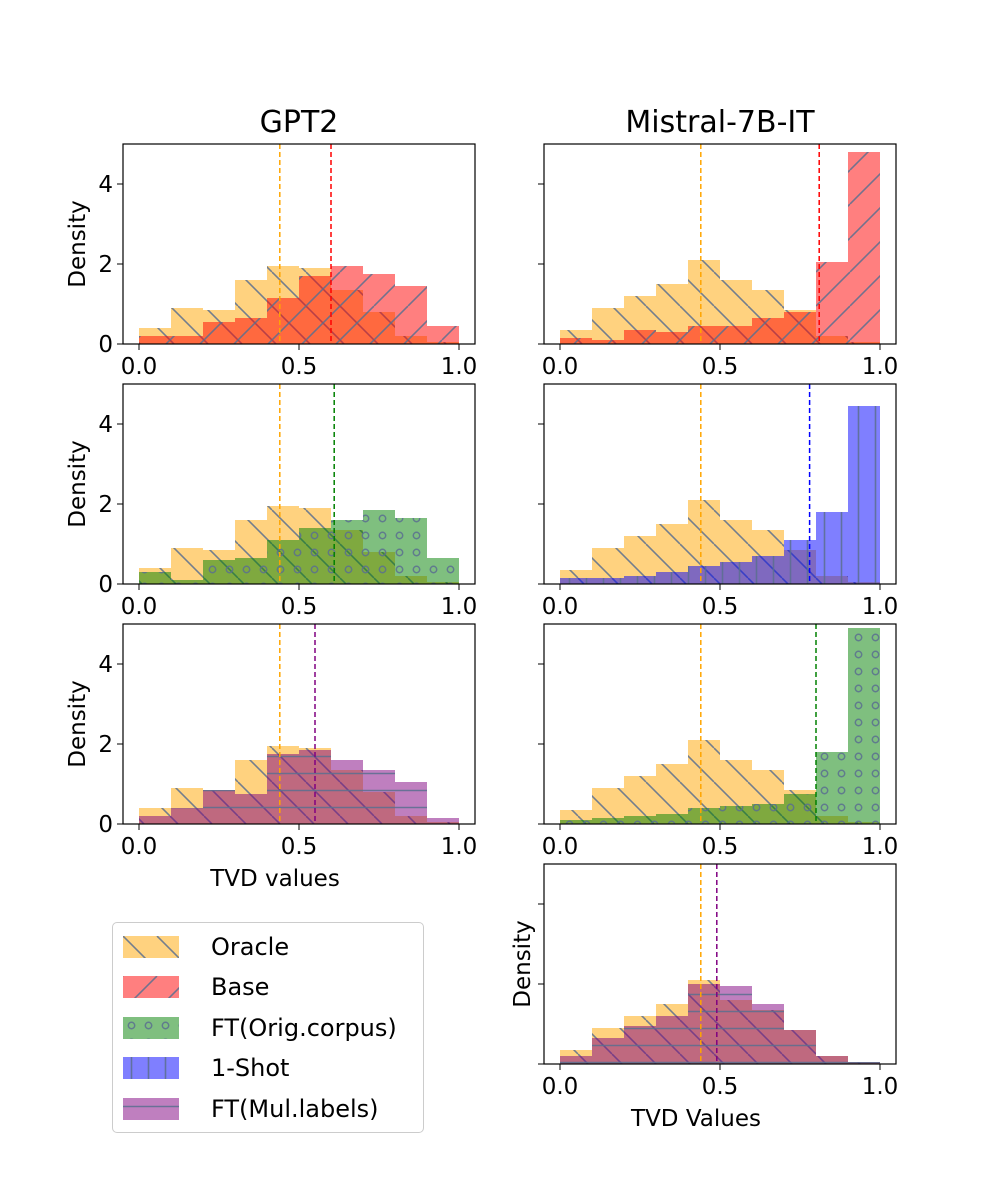 The image size is (997, 1196). Describe the element at coordinates (151, 1028) in the screenshot. I see `legend-swatch-ft-orig-corpus` at that location.